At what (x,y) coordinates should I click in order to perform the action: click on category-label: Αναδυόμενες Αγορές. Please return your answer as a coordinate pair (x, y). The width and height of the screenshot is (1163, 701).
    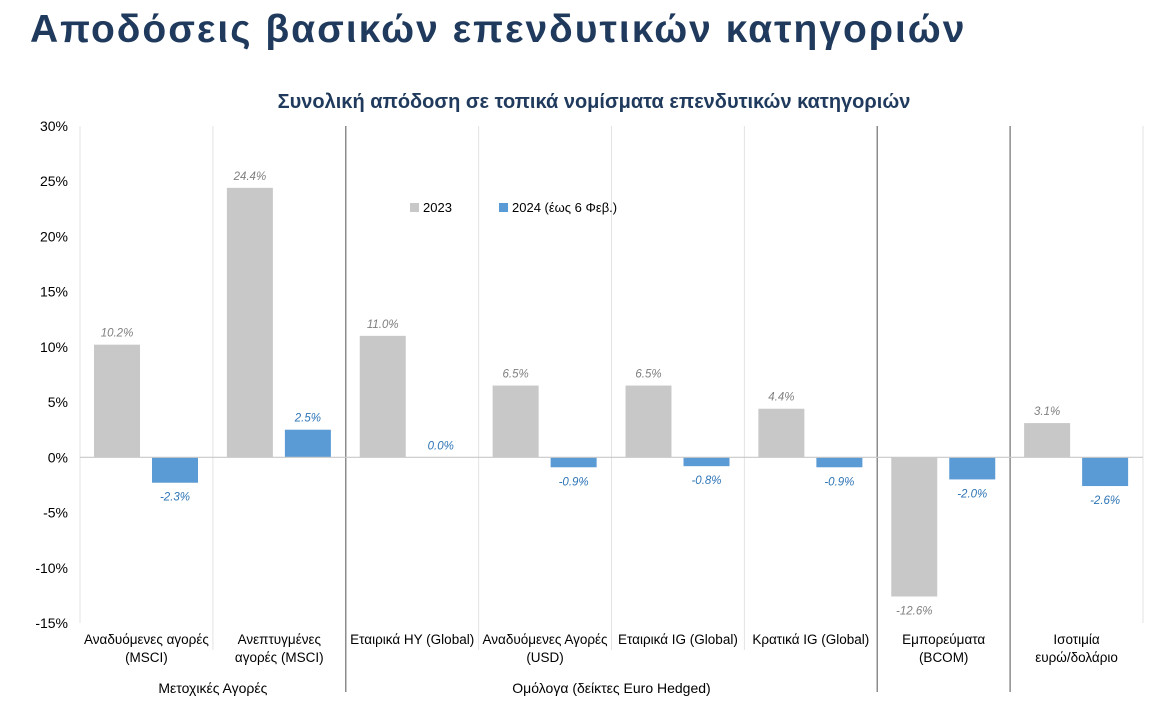
    Looking at the image, I should click on (546, 639).